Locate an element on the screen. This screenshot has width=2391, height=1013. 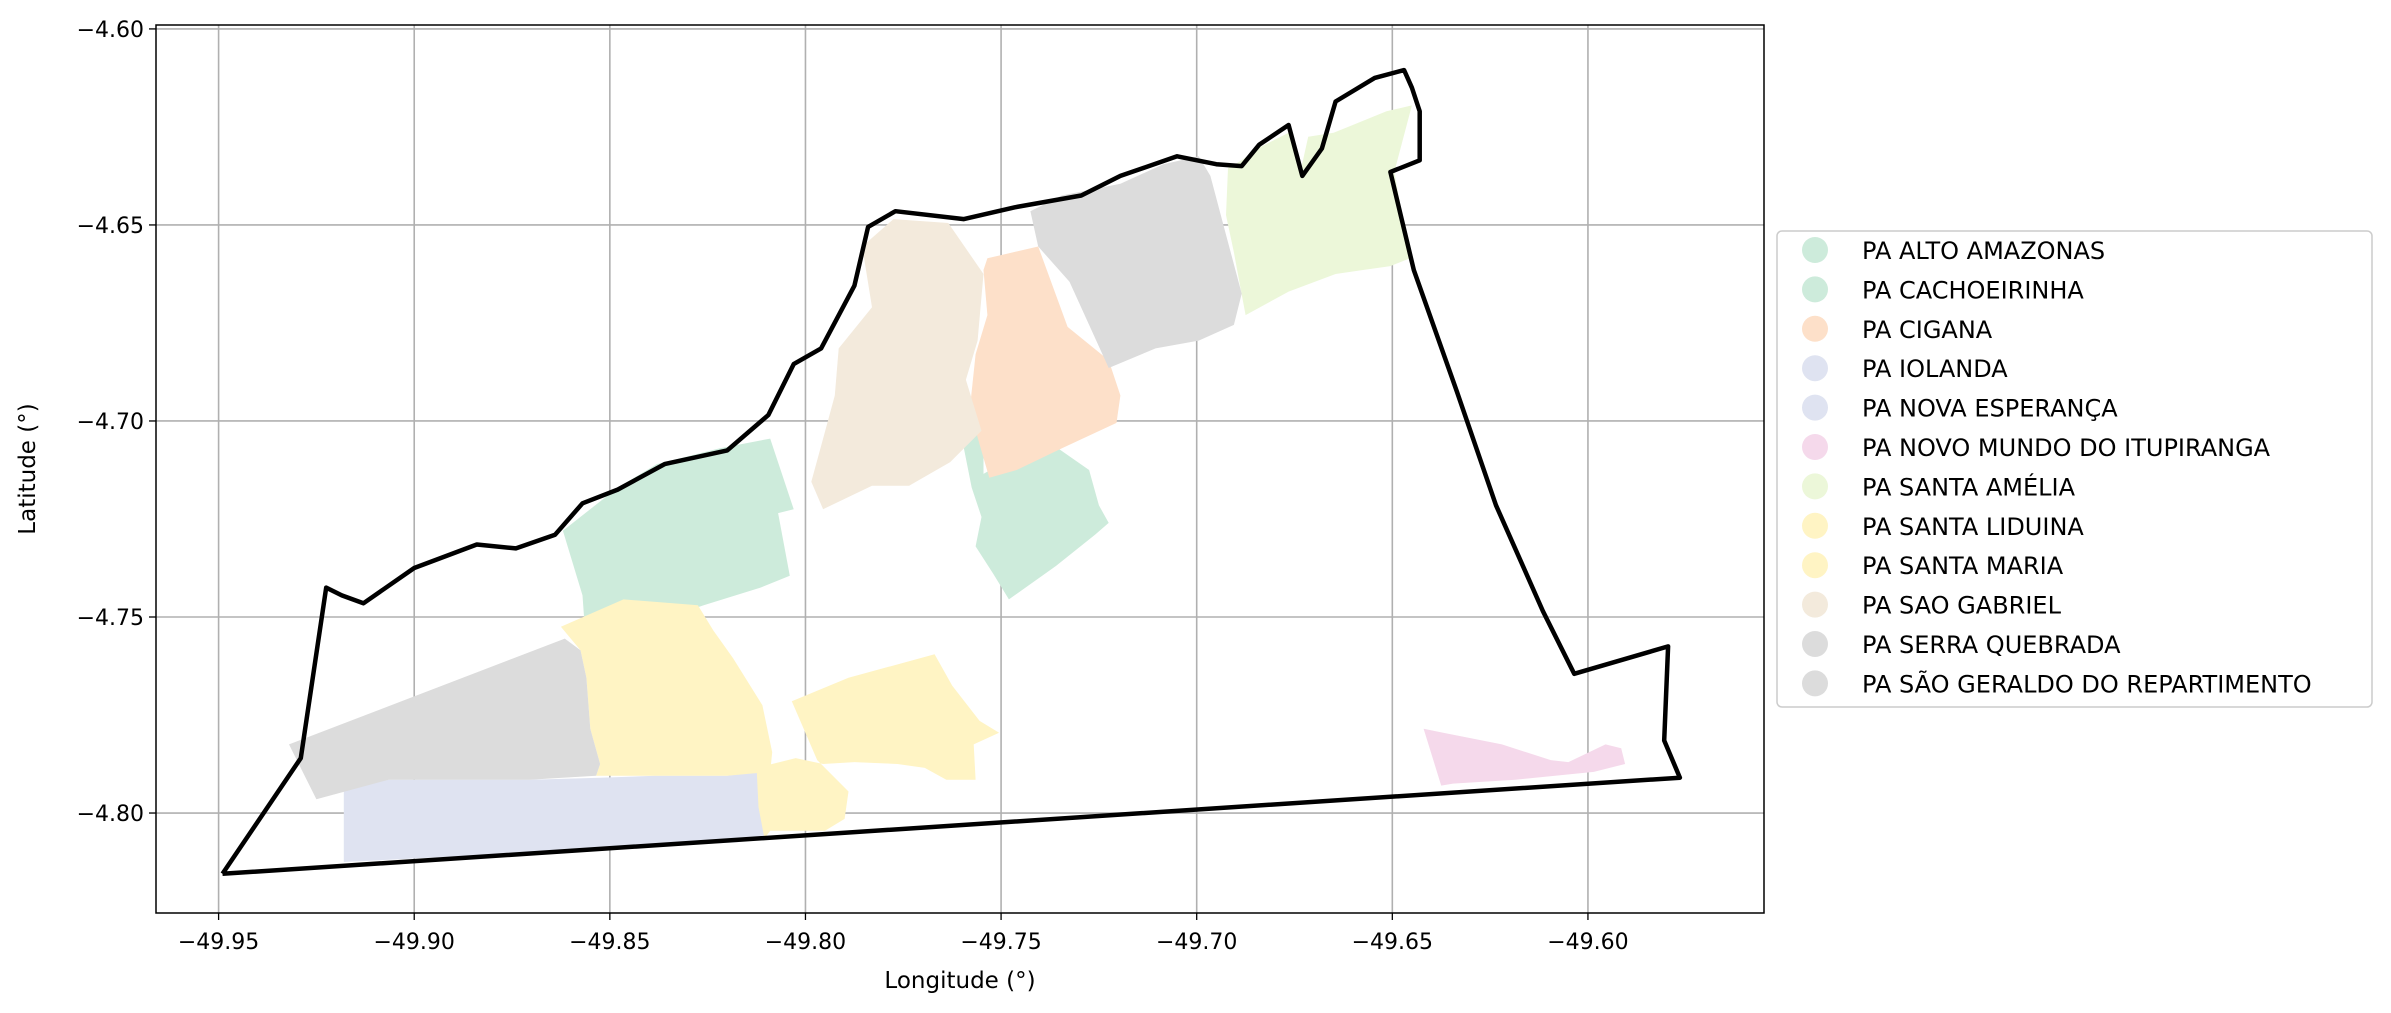
legend-label-pa-cachoeirinha: PA CACHOEIRINHA is located at coordinates (1973, 290).